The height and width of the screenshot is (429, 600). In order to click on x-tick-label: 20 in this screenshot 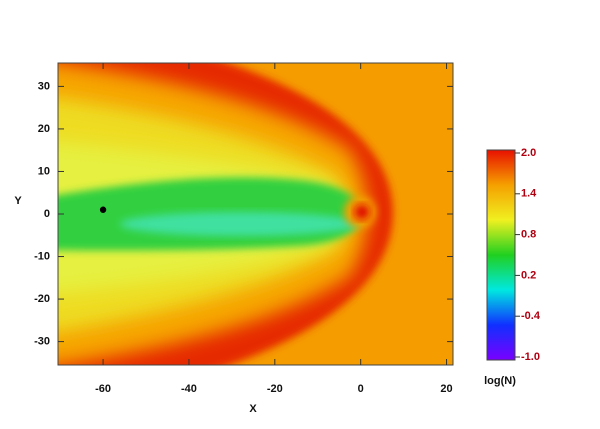, I will do `click(446, 389)`.